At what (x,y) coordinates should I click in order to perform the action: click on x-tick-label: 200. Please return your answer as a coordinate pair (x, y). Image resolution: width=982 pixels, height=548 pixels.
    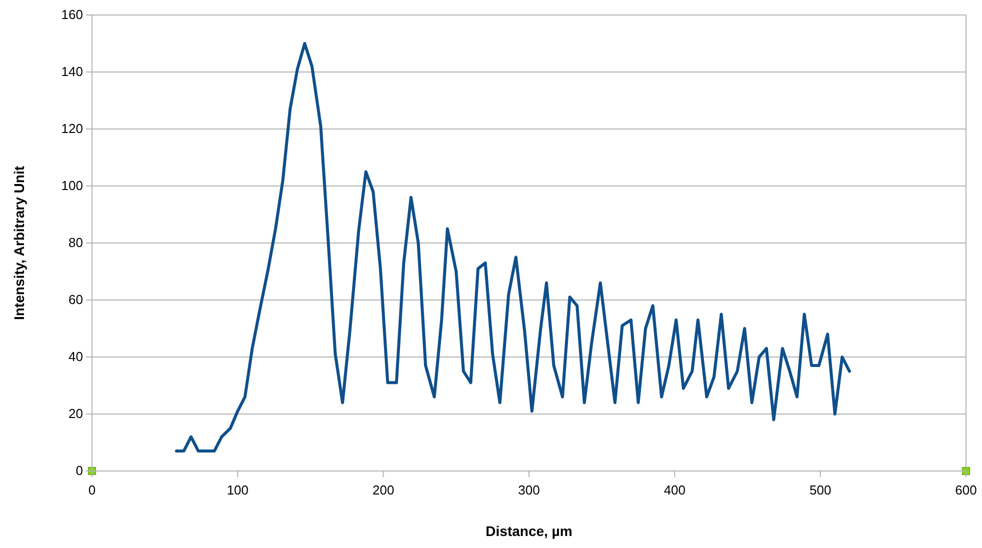
    Looking at the image, I should click on (383, 490).